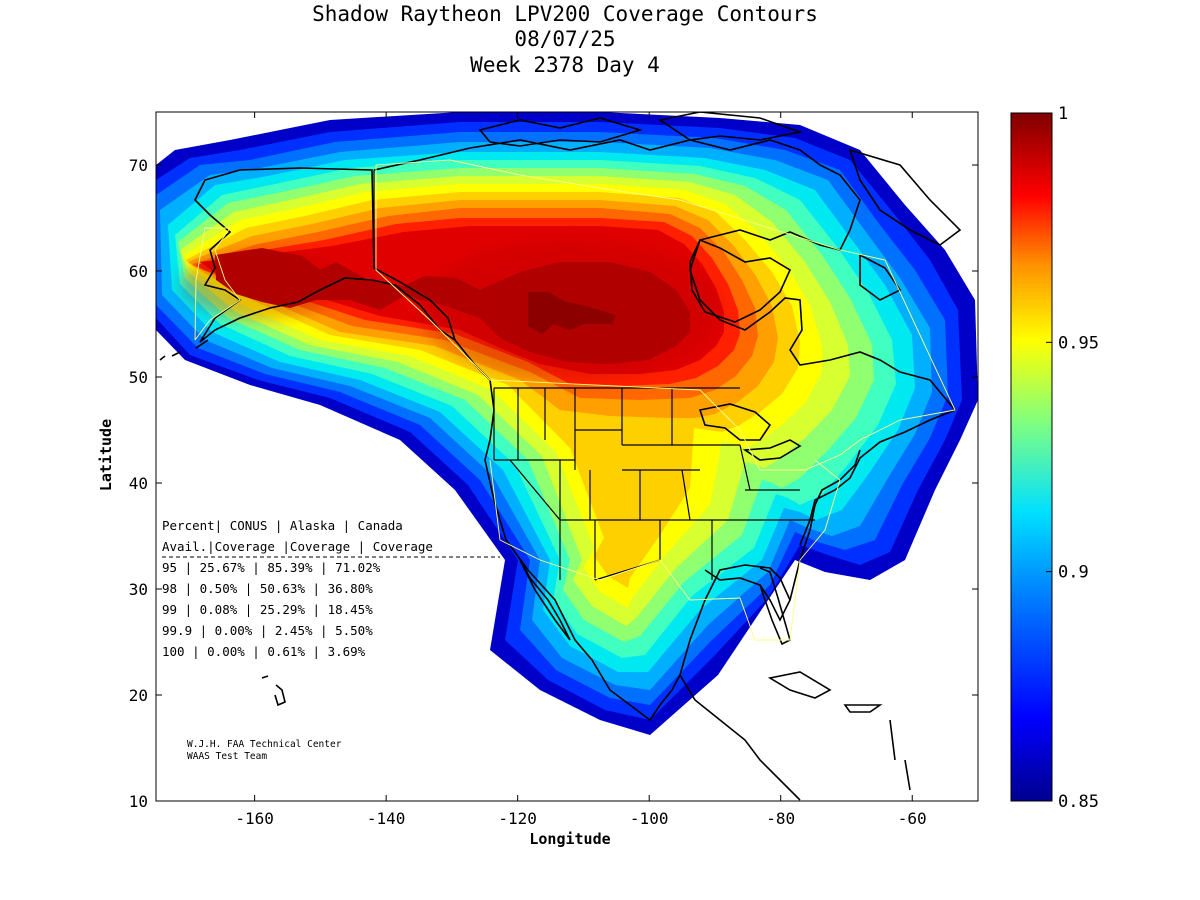 The height and width of the screenshot is (900, 1200). Describe the element at coordinates (138, 589) in the screenshot. I see `y-tick-label: 30` at that location.